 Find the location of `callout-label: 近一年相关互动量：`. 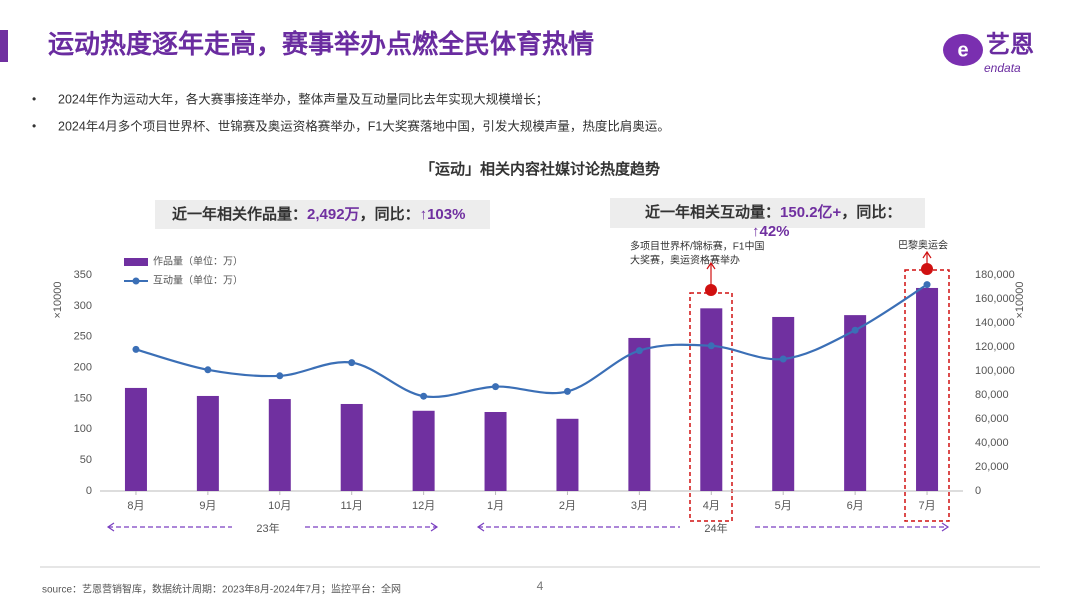

callout-label: 近一年相关互动量： is located at coordinates (712, 212).